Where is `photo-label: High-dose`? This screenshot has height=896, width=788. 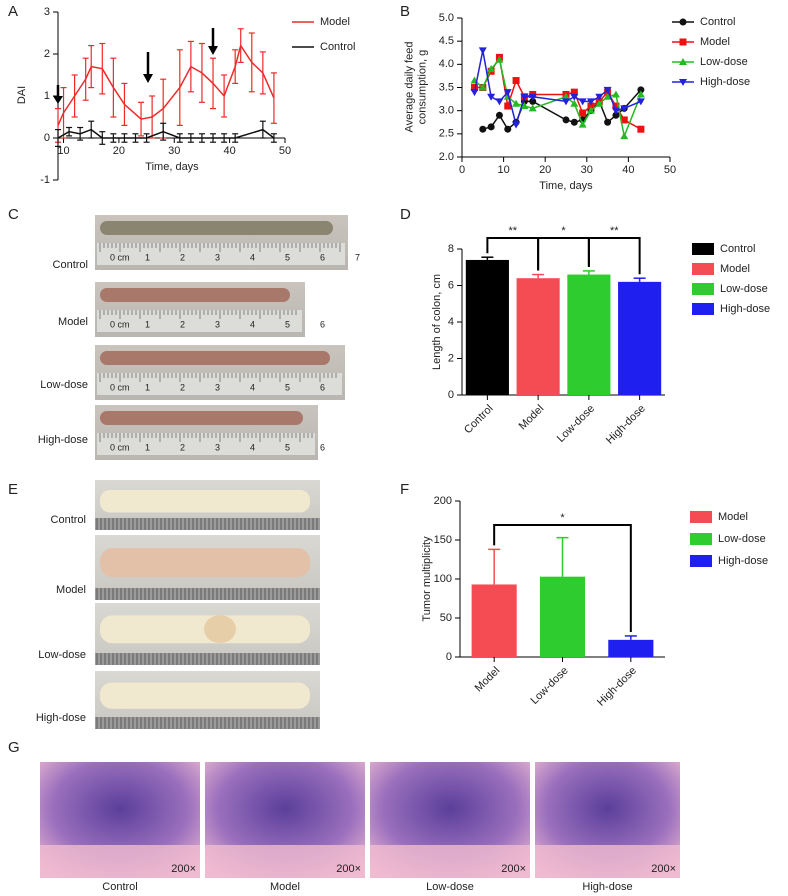 photo-label: High-dose is located at coordinates (61, 718).